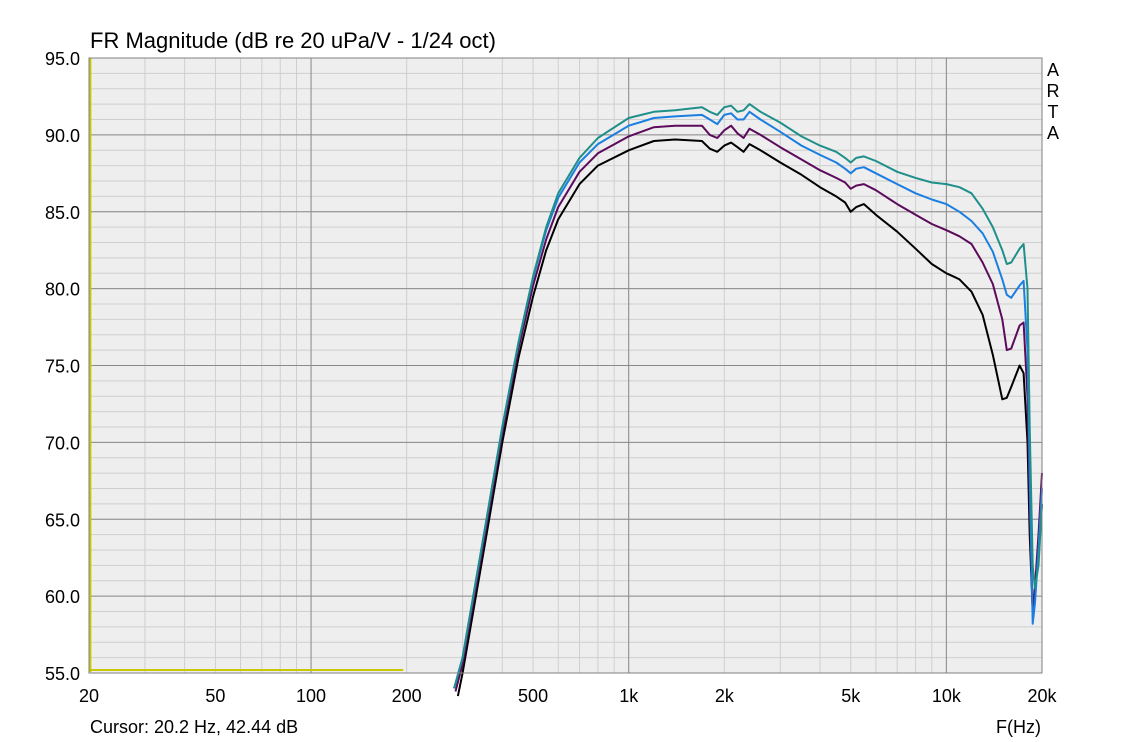 The image size is (1129, 742). I want to click on x-tick-label: 5k, so click(851, 696).